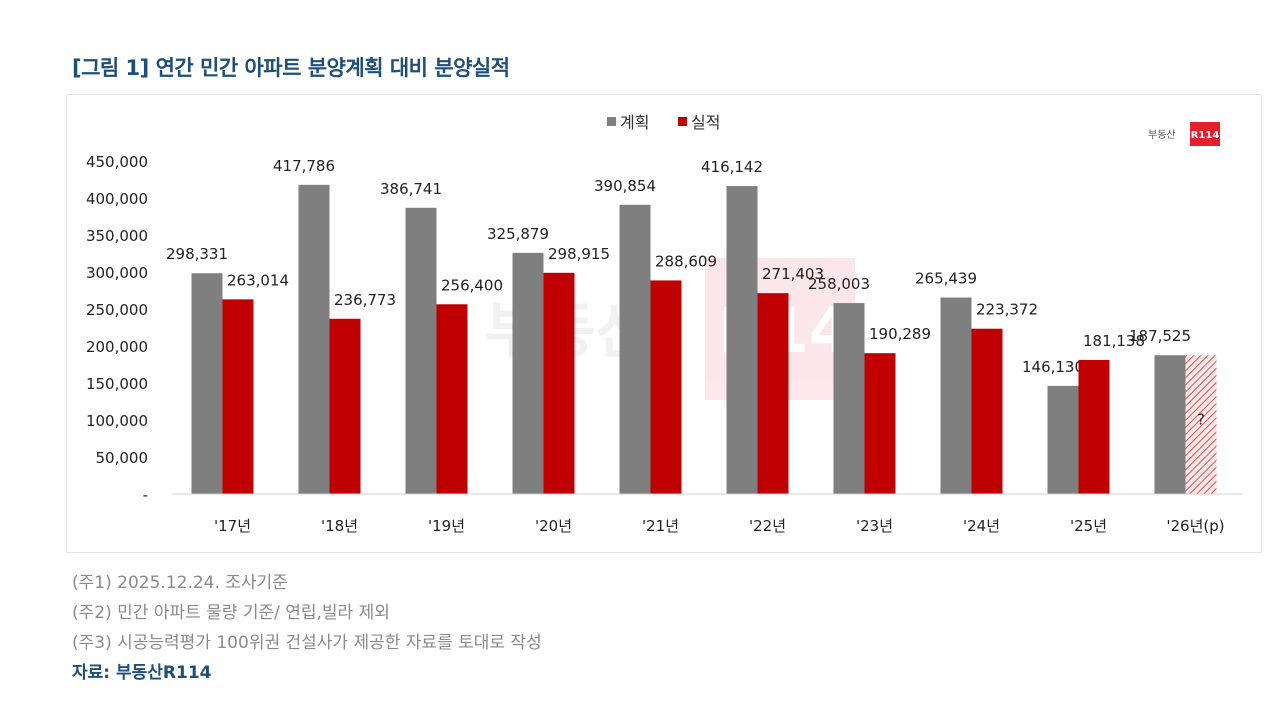 Image resolution: width=1280 pixels, height=720 pixels. I want to click on data-label: 236,773, so click(365, 300).